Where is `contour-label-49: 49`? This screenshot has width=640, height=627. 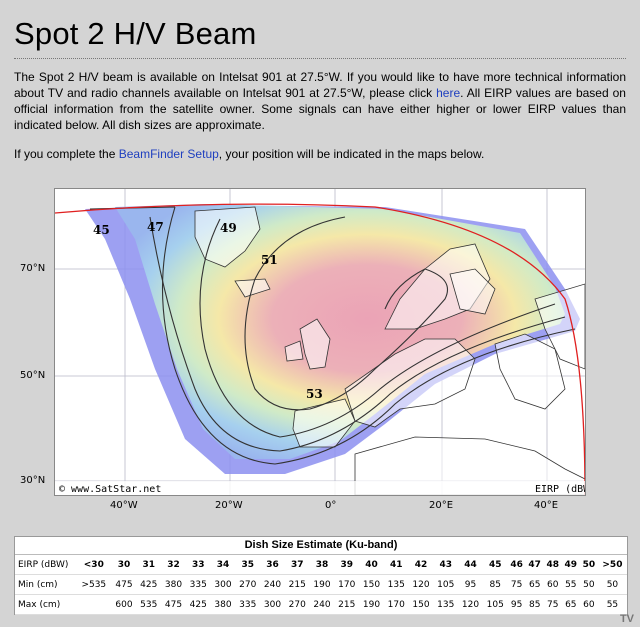
contour-label-49: 49 is located at coordinates (228, 228).